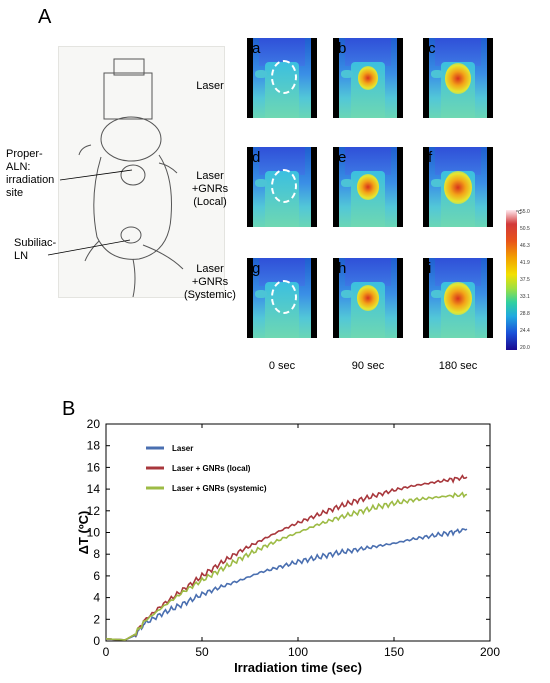  What do you see at coordinates (525, 263) in the screenshot?
I see `colorbar-tick: 41.9` at bounding box center [525, 263].